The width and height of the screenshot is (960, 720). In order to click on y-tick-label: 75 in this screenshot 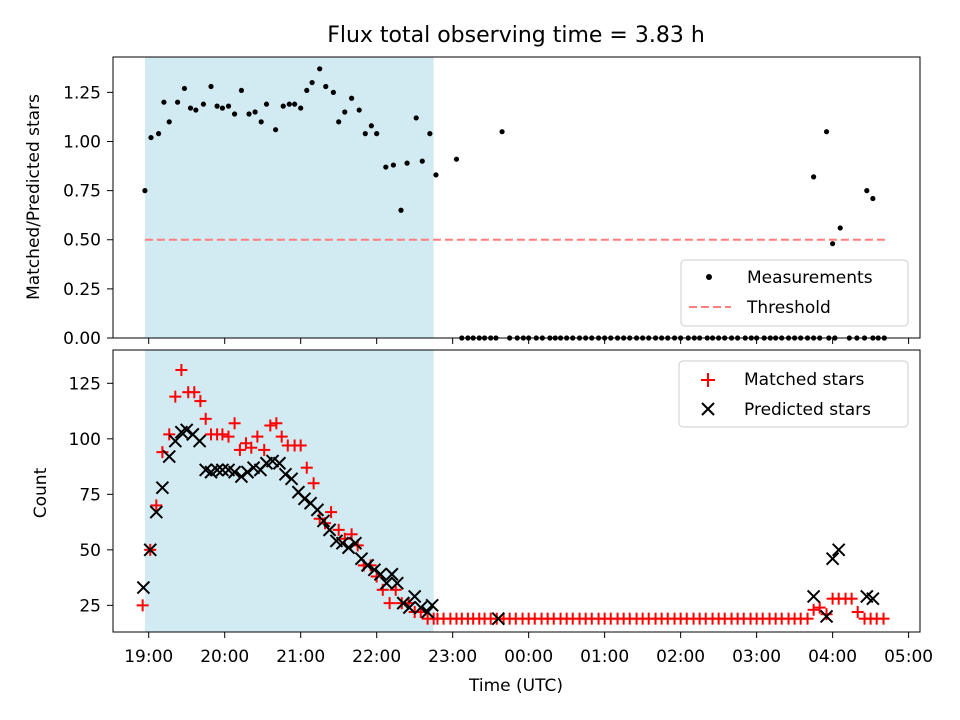, I will do `click(90, 495)`.